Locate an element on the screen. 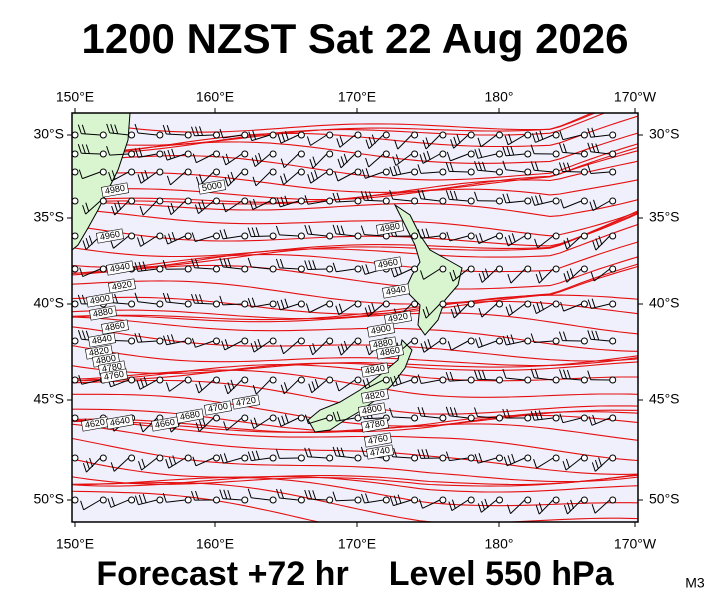  lat-label-right: 40°S is located at coordinates (664, 303).